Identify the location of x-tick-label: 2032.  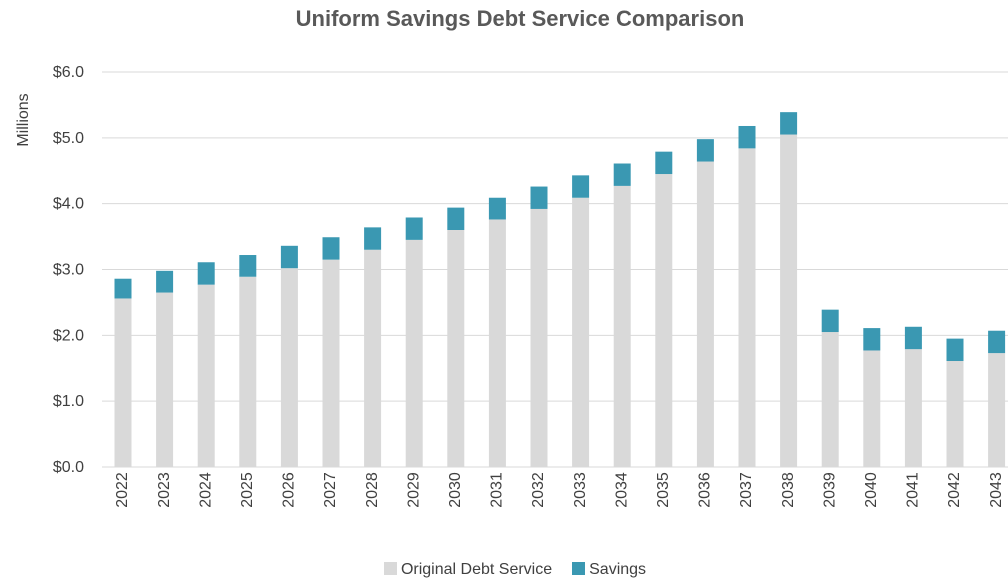
(538, 490).